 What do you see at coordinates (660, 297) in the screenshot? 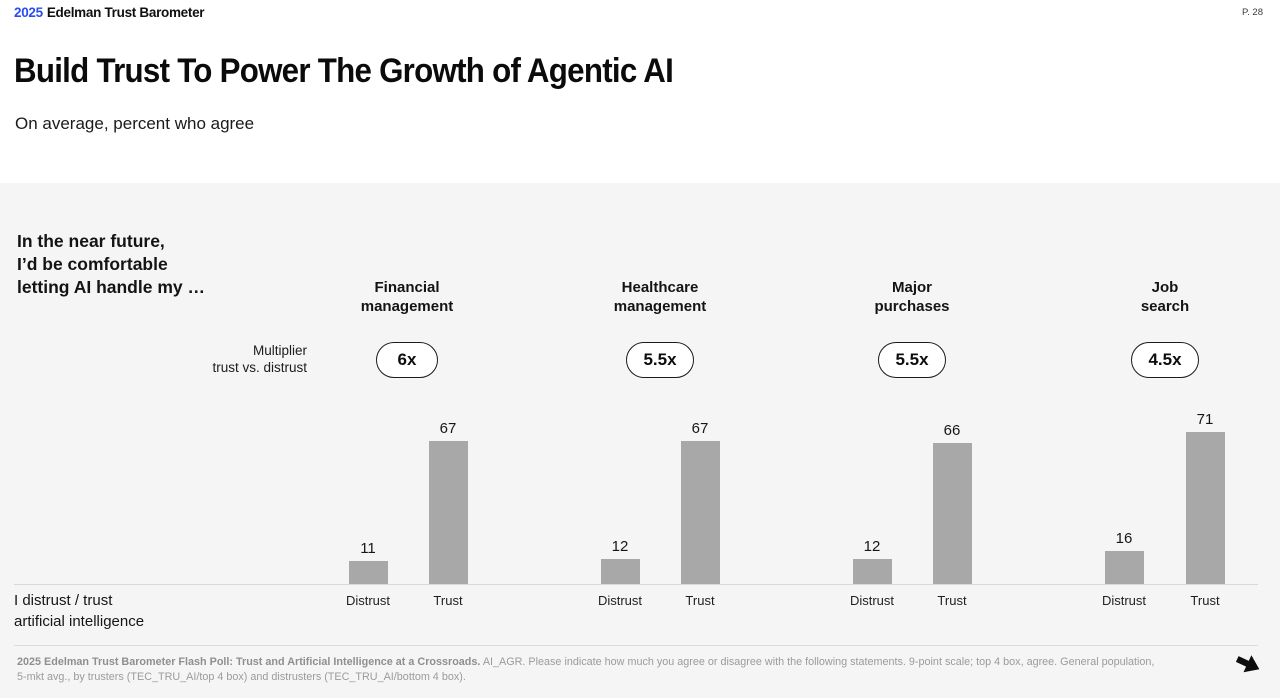
I see `column-header-healthcare-management: Healthcare management` at bounding box center [660, 297].